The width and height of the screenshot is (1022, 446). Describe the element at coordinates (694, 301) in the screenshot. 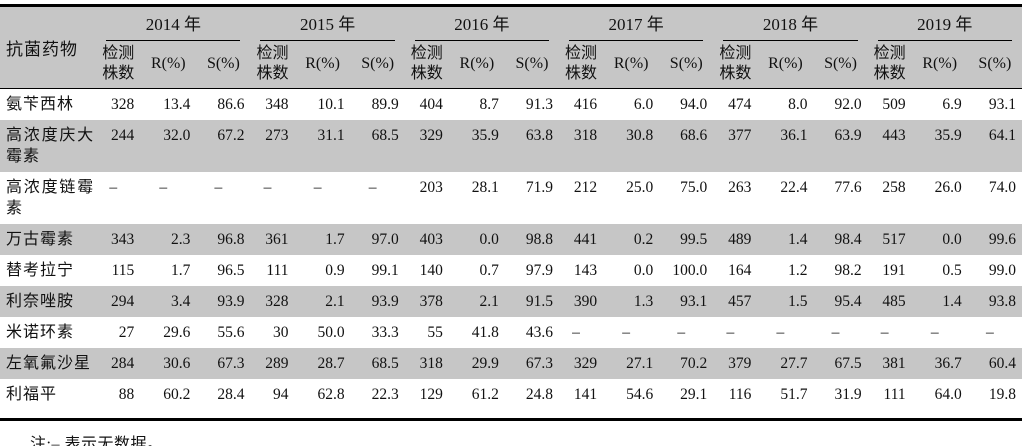

I see `s-value-cell: 93.1` at that location.